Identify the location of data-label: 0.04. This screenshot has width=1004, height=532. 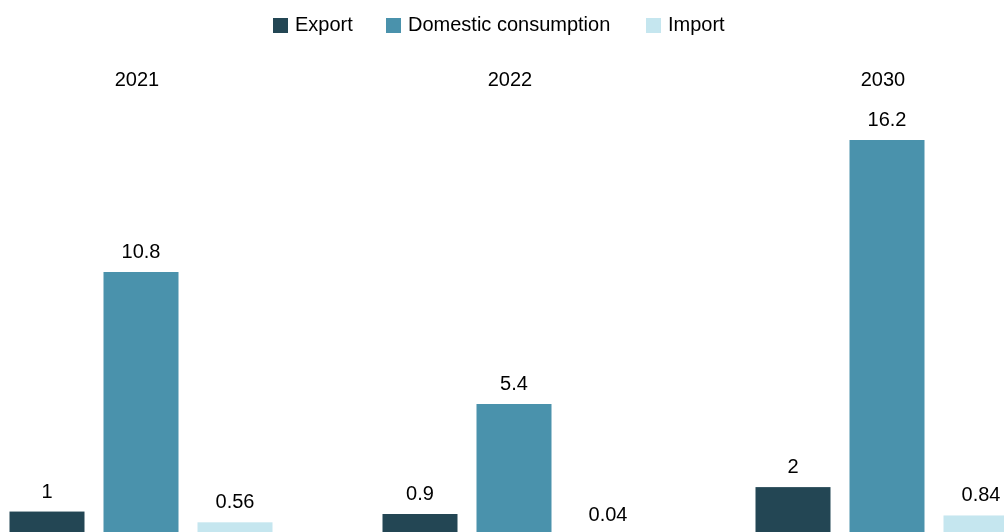
(608, 514).